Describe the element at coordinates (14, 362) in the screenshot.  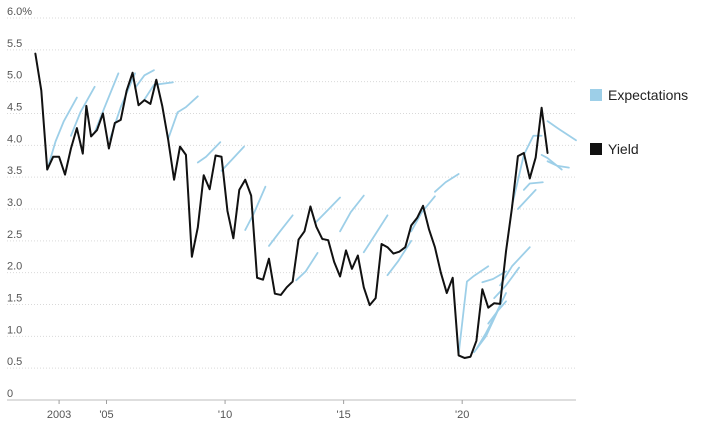
I see `y-tick-label: 0.5` at that location.